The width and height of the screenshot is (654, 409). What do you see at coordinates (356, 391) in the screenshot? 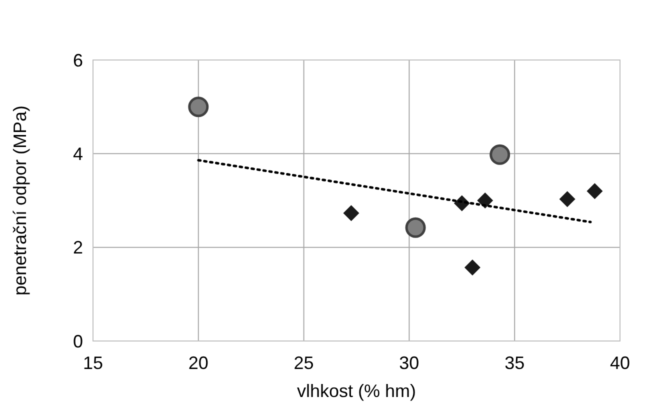
I see `x-axis-title: vlhkost (% hm)` at bounding box center [356, 391].